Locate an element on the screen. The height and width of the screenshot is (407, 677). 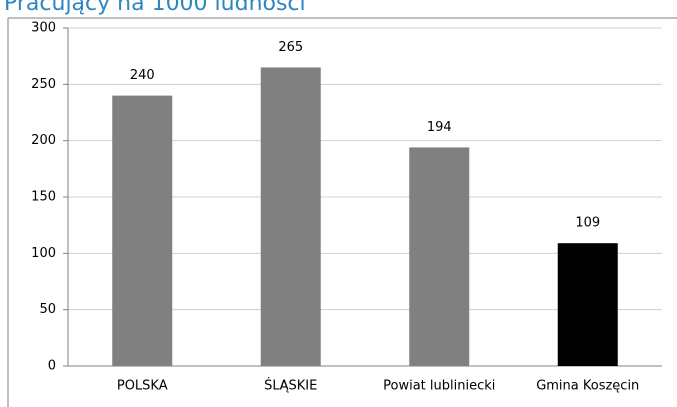
y-tick-label: 0 is located at coordinates (52, 366).